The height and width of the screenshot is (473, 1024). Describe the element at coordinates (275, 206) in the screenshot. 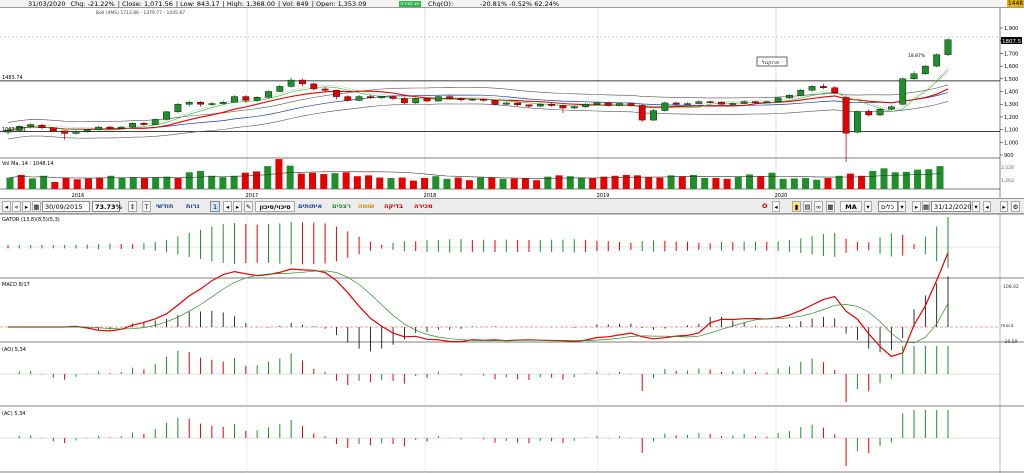

I see `tab-risk: סיכוי/סיכון` at that location.